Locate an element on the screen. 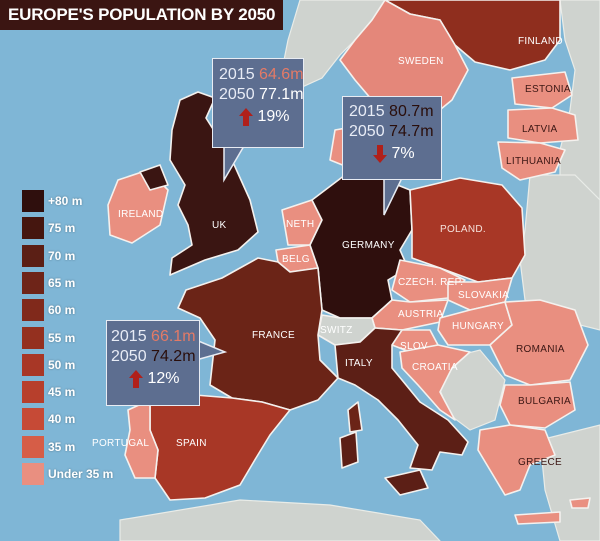 This screenshot has width=600, height=541. label-italy: ITALY is located at coordinates (359, 363).